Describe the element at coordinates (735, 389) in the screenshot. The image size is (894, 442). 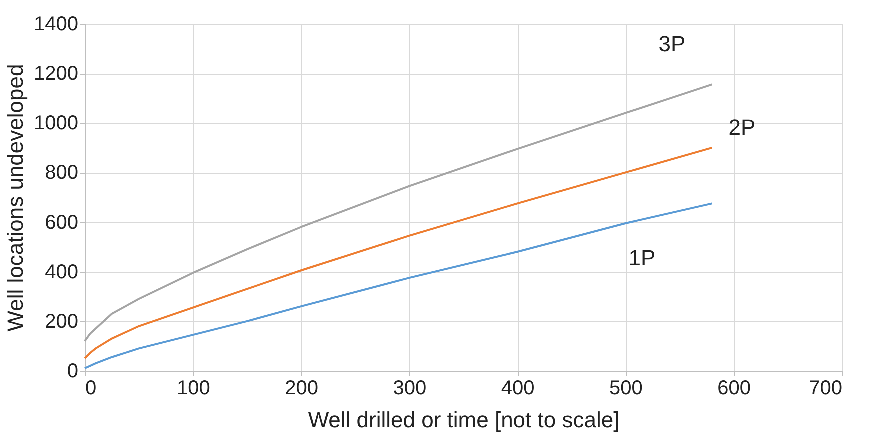
I see `x-tick-label: 600` at that location.